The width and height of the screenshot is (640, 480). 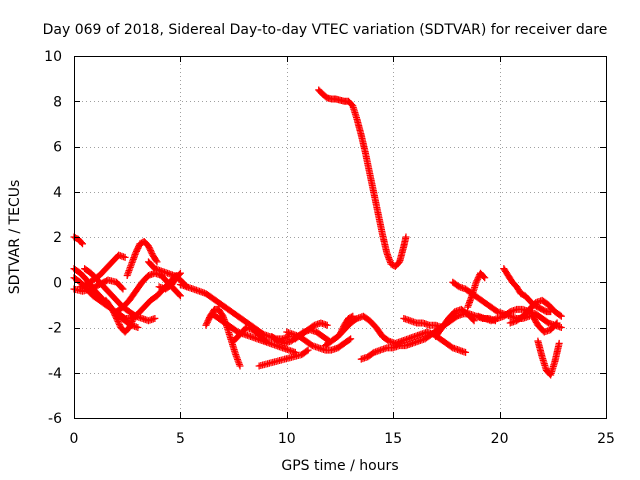 What do you see at coordinates (339, 466) in the screenshot?
I see `x-axis-label: GPS time / hours` at bounding box center [339, 466].